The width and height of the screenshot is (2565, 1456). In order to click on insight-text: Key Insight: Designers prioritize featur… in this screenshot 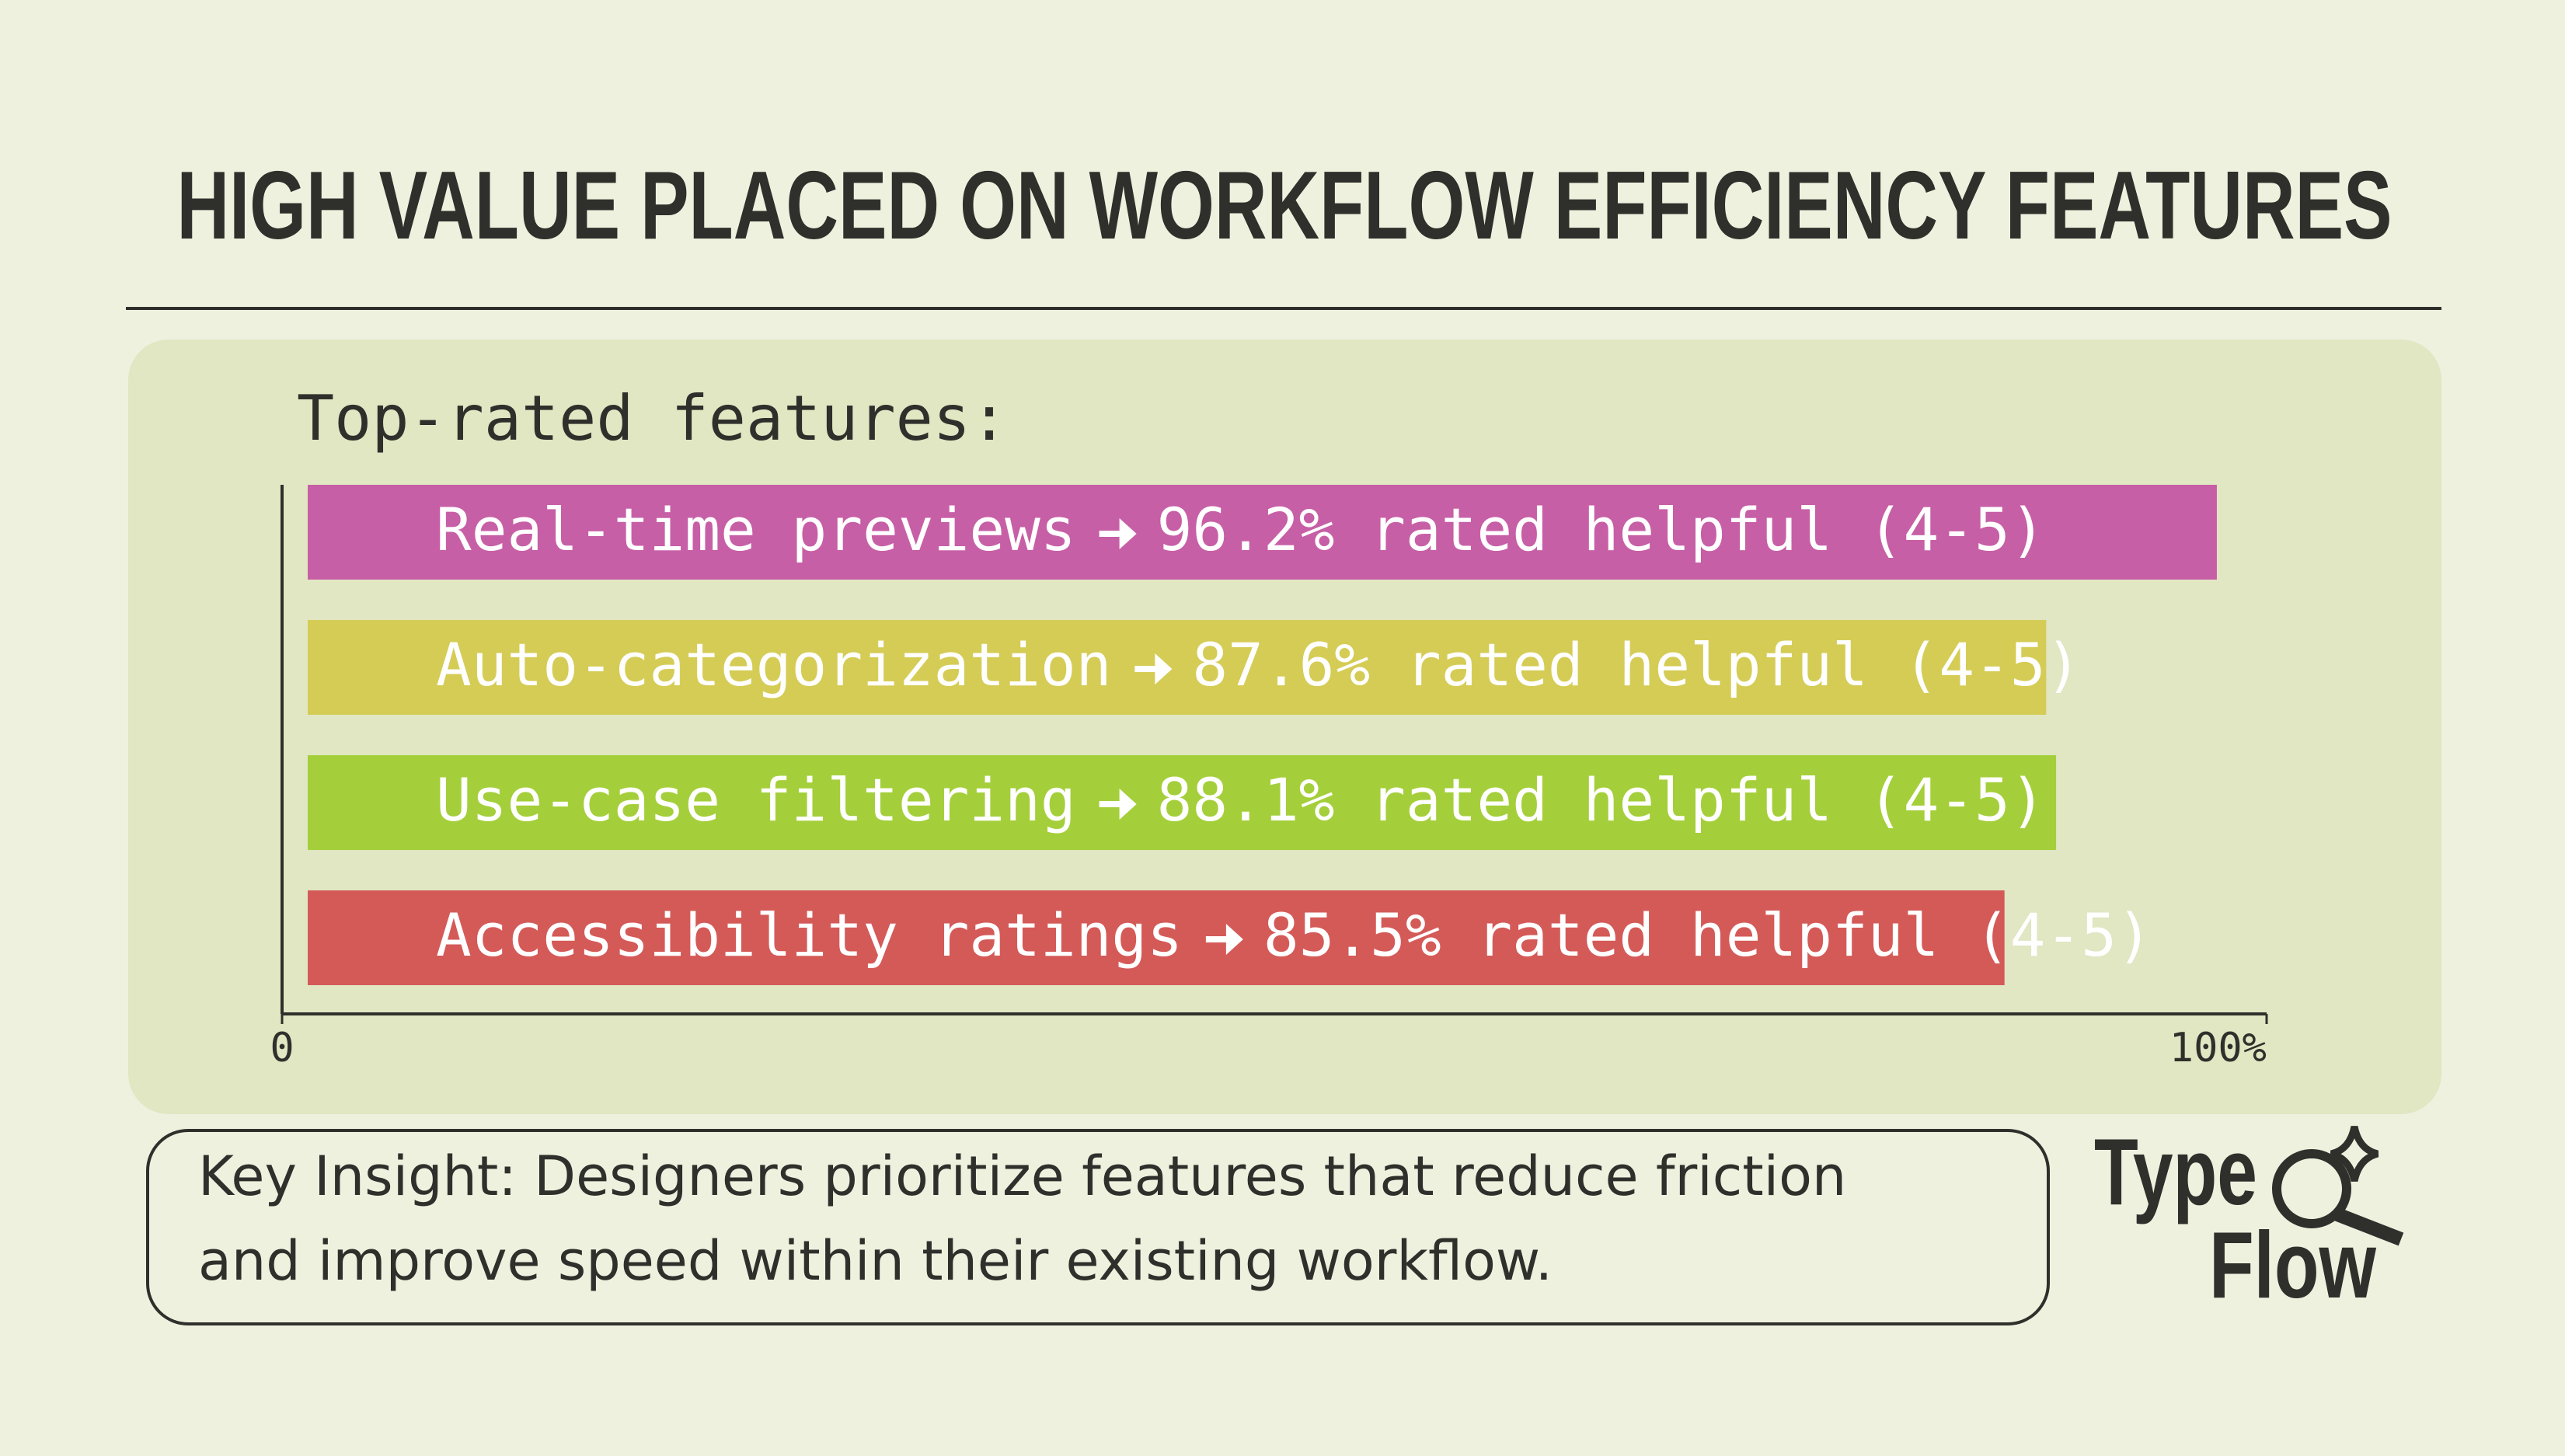, I will do `click(1022, 1176)`.